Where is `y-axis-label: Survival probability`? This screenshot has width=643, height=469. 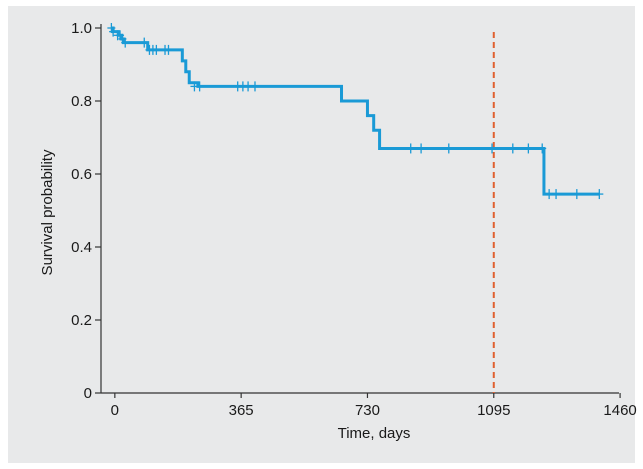 y-axis-label: Survival probability is located at coordinates (47, 212).